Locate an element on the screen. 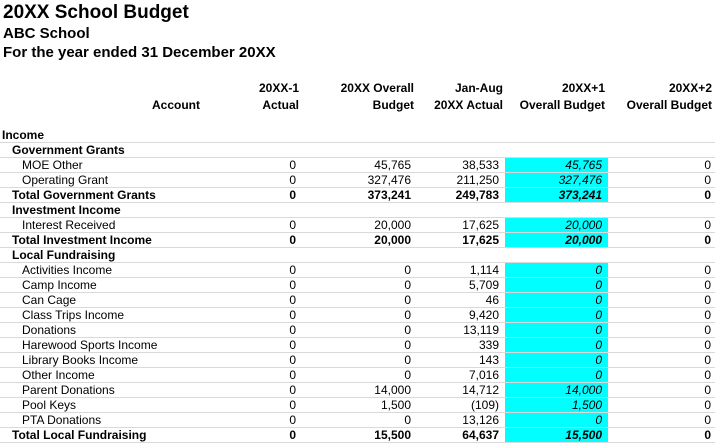 The height and width of the screenshot is (443, 715). row-value-col3: 13,119 is located at coordinates (461, 330).